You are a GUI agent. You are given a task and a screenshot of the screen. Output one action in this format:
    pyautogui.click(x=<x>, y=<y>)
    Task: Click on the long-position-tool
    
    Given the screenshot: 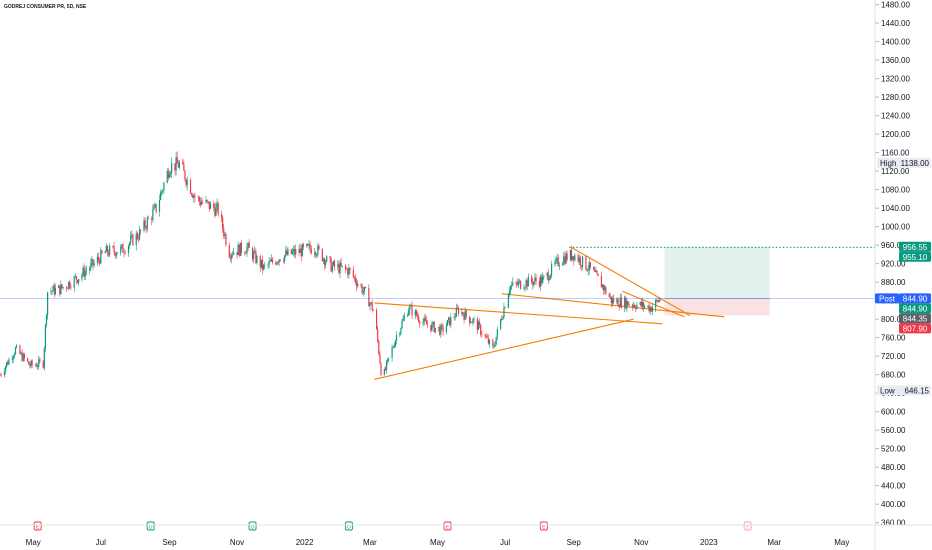 What is the action you would take?
    pyautogui.click(x=717, y=281)
    